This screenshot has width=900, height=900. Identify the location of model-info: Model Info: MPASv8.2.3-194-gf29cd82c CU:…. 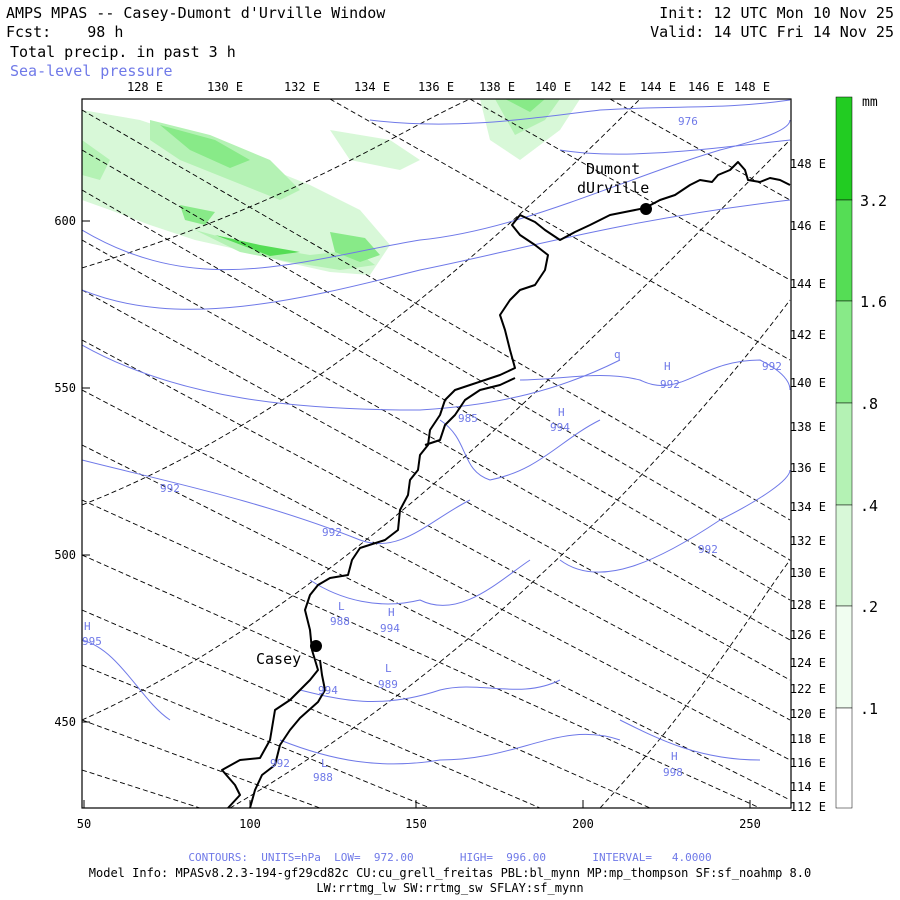
(450, 873).